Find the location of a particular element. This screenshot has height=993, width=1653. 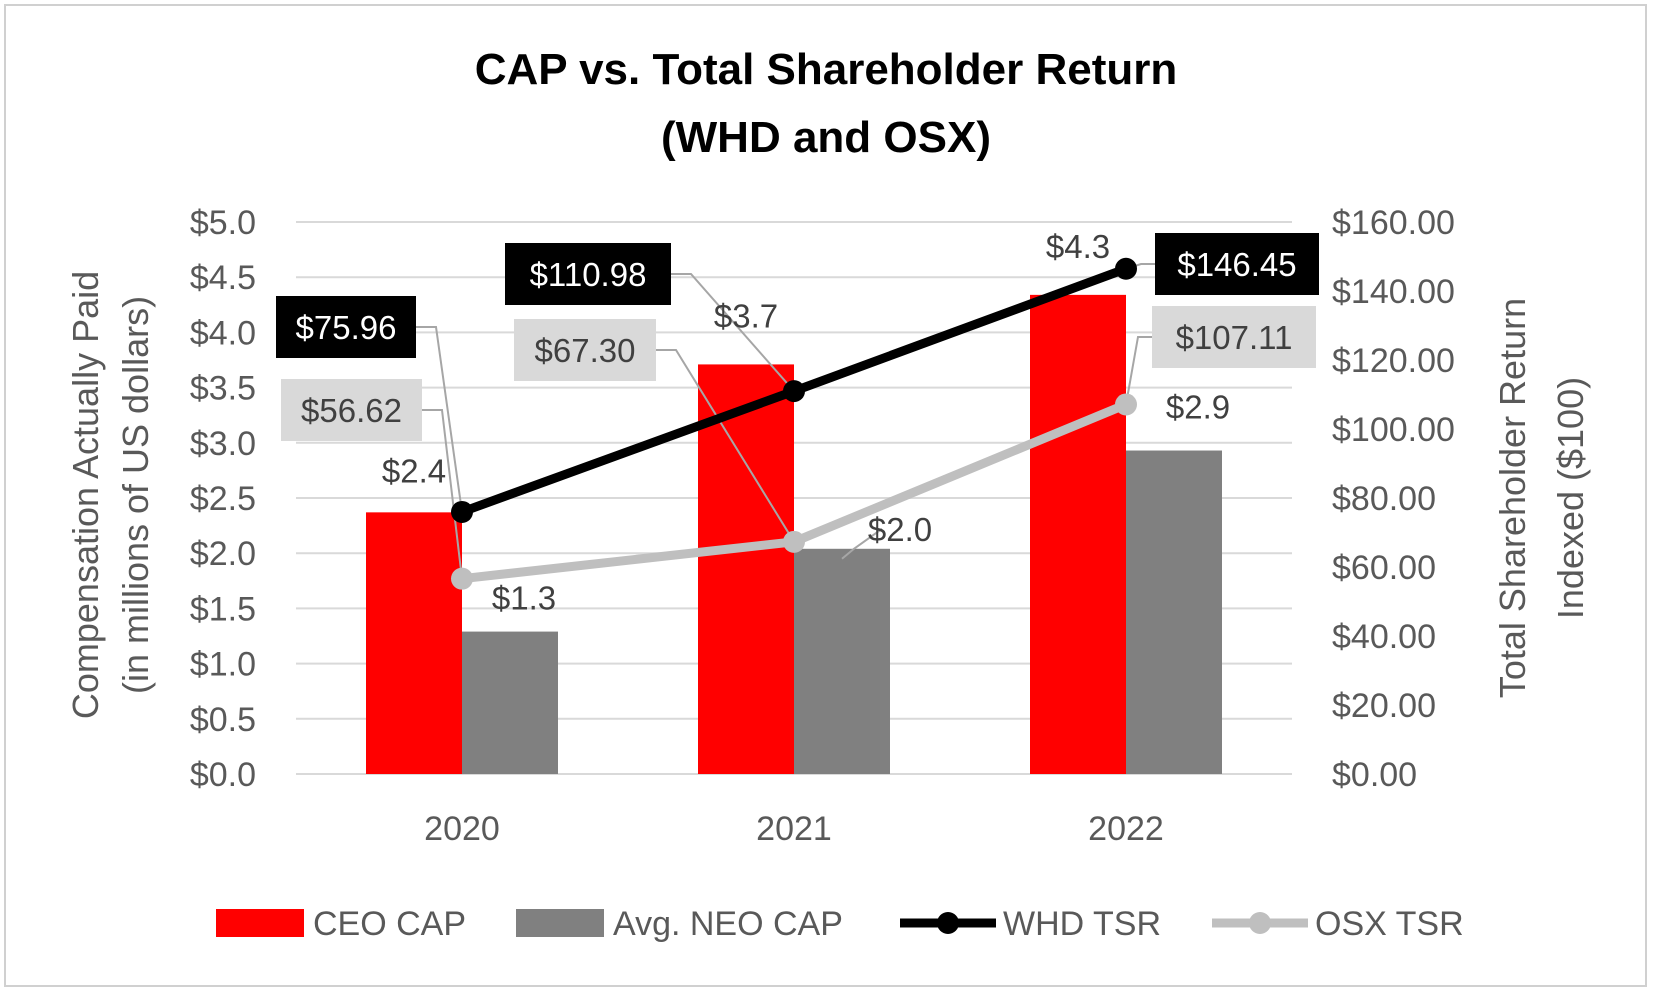

y-tick-label: $0.5 is located at coordinates (223, 720).